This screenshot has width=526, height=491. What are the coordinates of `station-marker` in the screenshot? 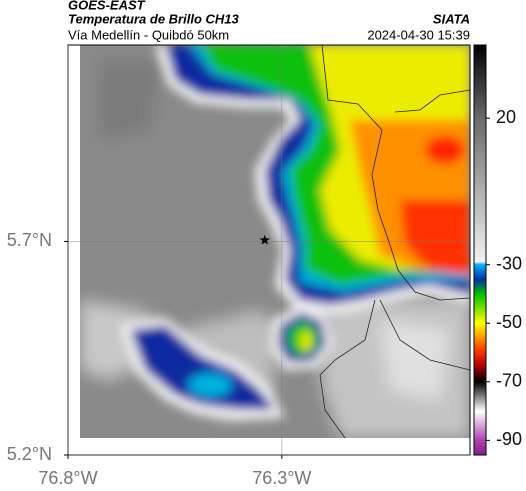 It's located at (264, 239).